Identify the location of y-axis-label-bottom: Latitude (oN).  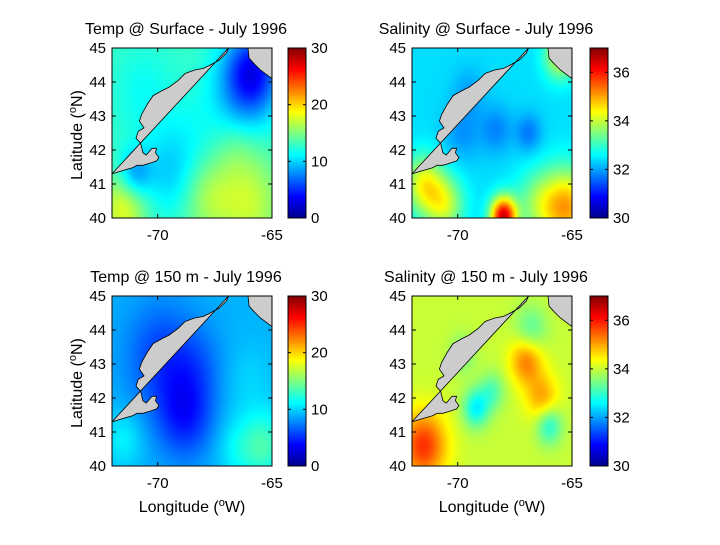
(76, 383).